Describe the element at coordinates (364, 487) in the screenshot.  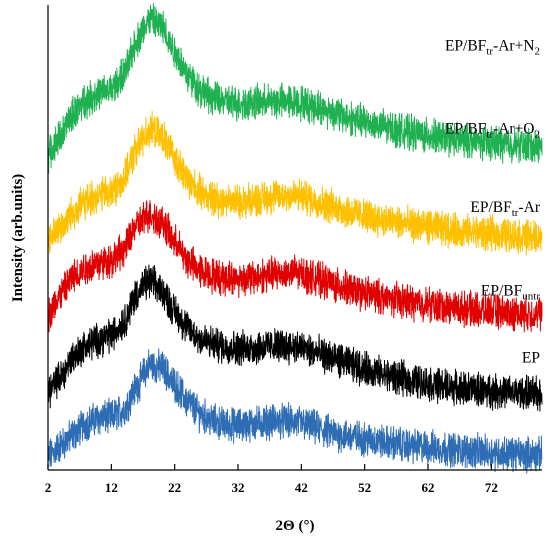
I see `x-tick-label: 52` at that location.